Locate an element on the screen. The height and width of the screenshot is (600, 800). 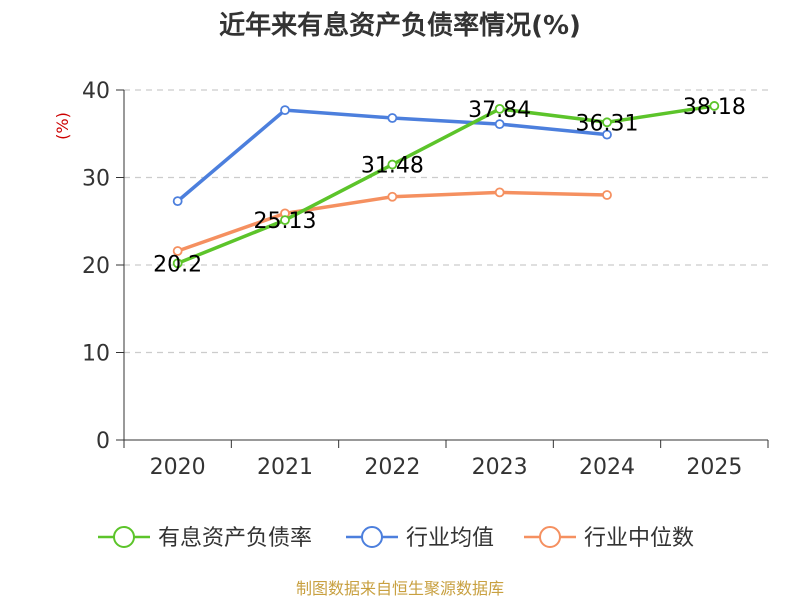
x-tick-label: 2023 is located at coordinates (500, 467).